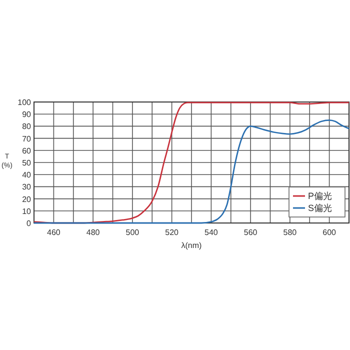  Describe the element at coordinates (27, 139) in the screenshot. I see `y-tick-label: 70` at that location.